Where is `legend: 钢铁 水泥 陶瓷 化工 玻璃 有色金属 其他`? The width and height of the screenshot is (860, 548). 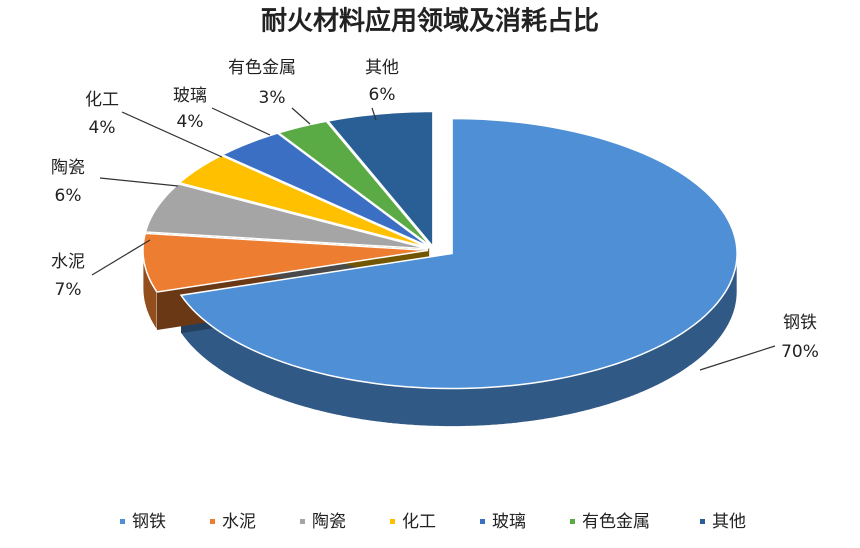 legend: 钢铁 水泥 陶瓷 化工 玻璃 有色金属 其他 is located at coordinates (433, 522).